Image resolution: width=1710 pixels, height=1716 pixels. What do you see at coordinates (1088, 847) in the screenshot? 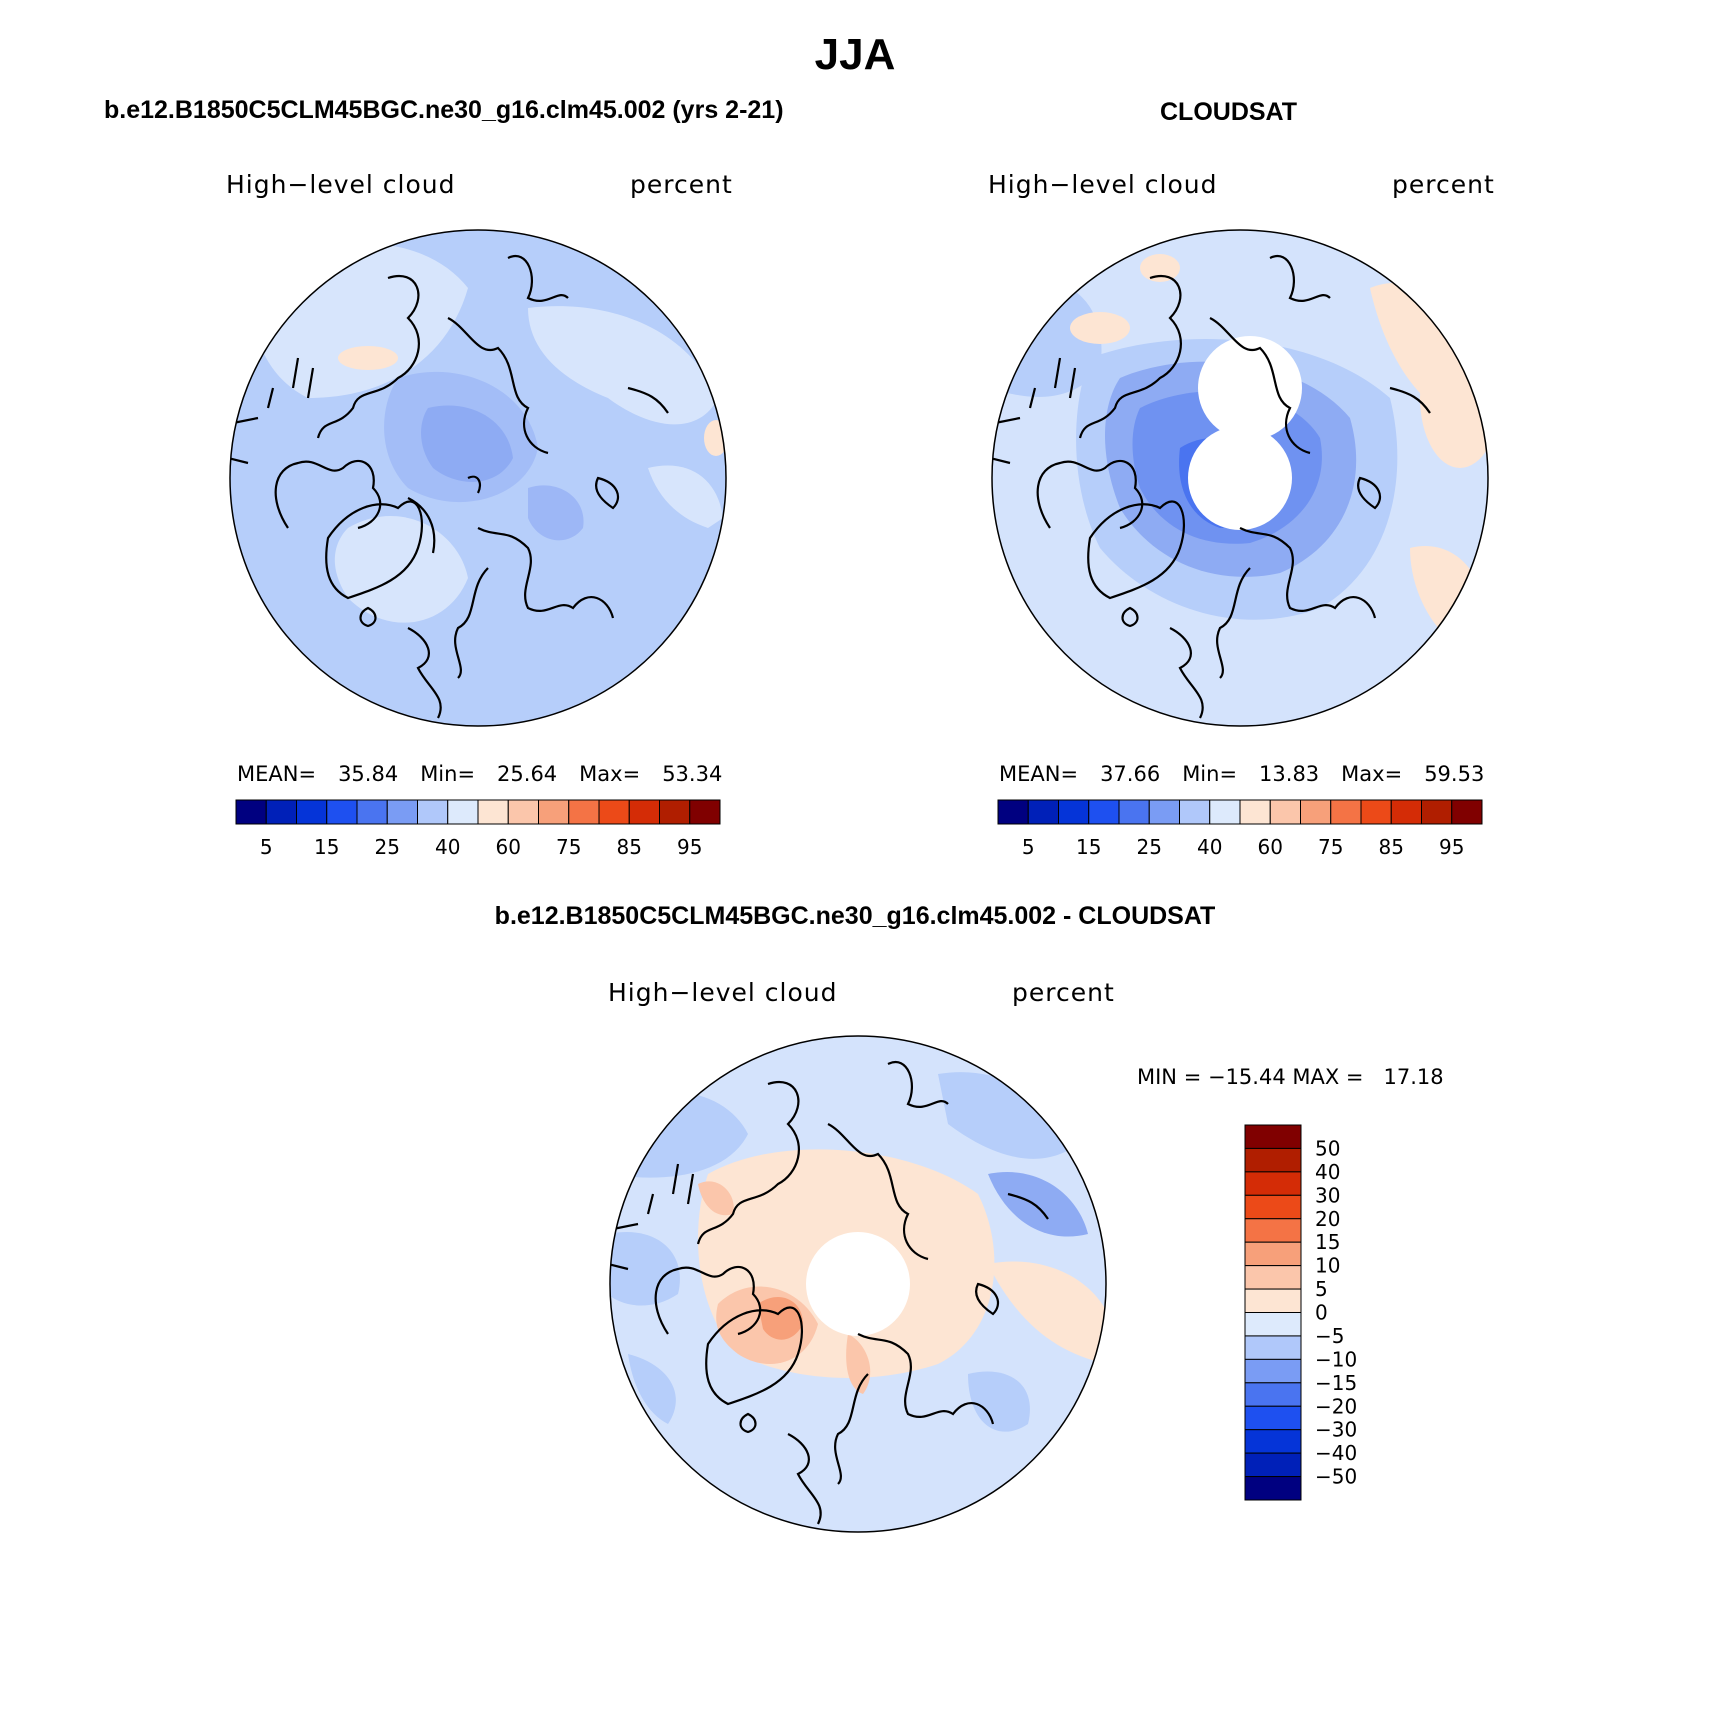
I see `panel2-colorbar-tick: 15` at bounding box center [1088, 847].